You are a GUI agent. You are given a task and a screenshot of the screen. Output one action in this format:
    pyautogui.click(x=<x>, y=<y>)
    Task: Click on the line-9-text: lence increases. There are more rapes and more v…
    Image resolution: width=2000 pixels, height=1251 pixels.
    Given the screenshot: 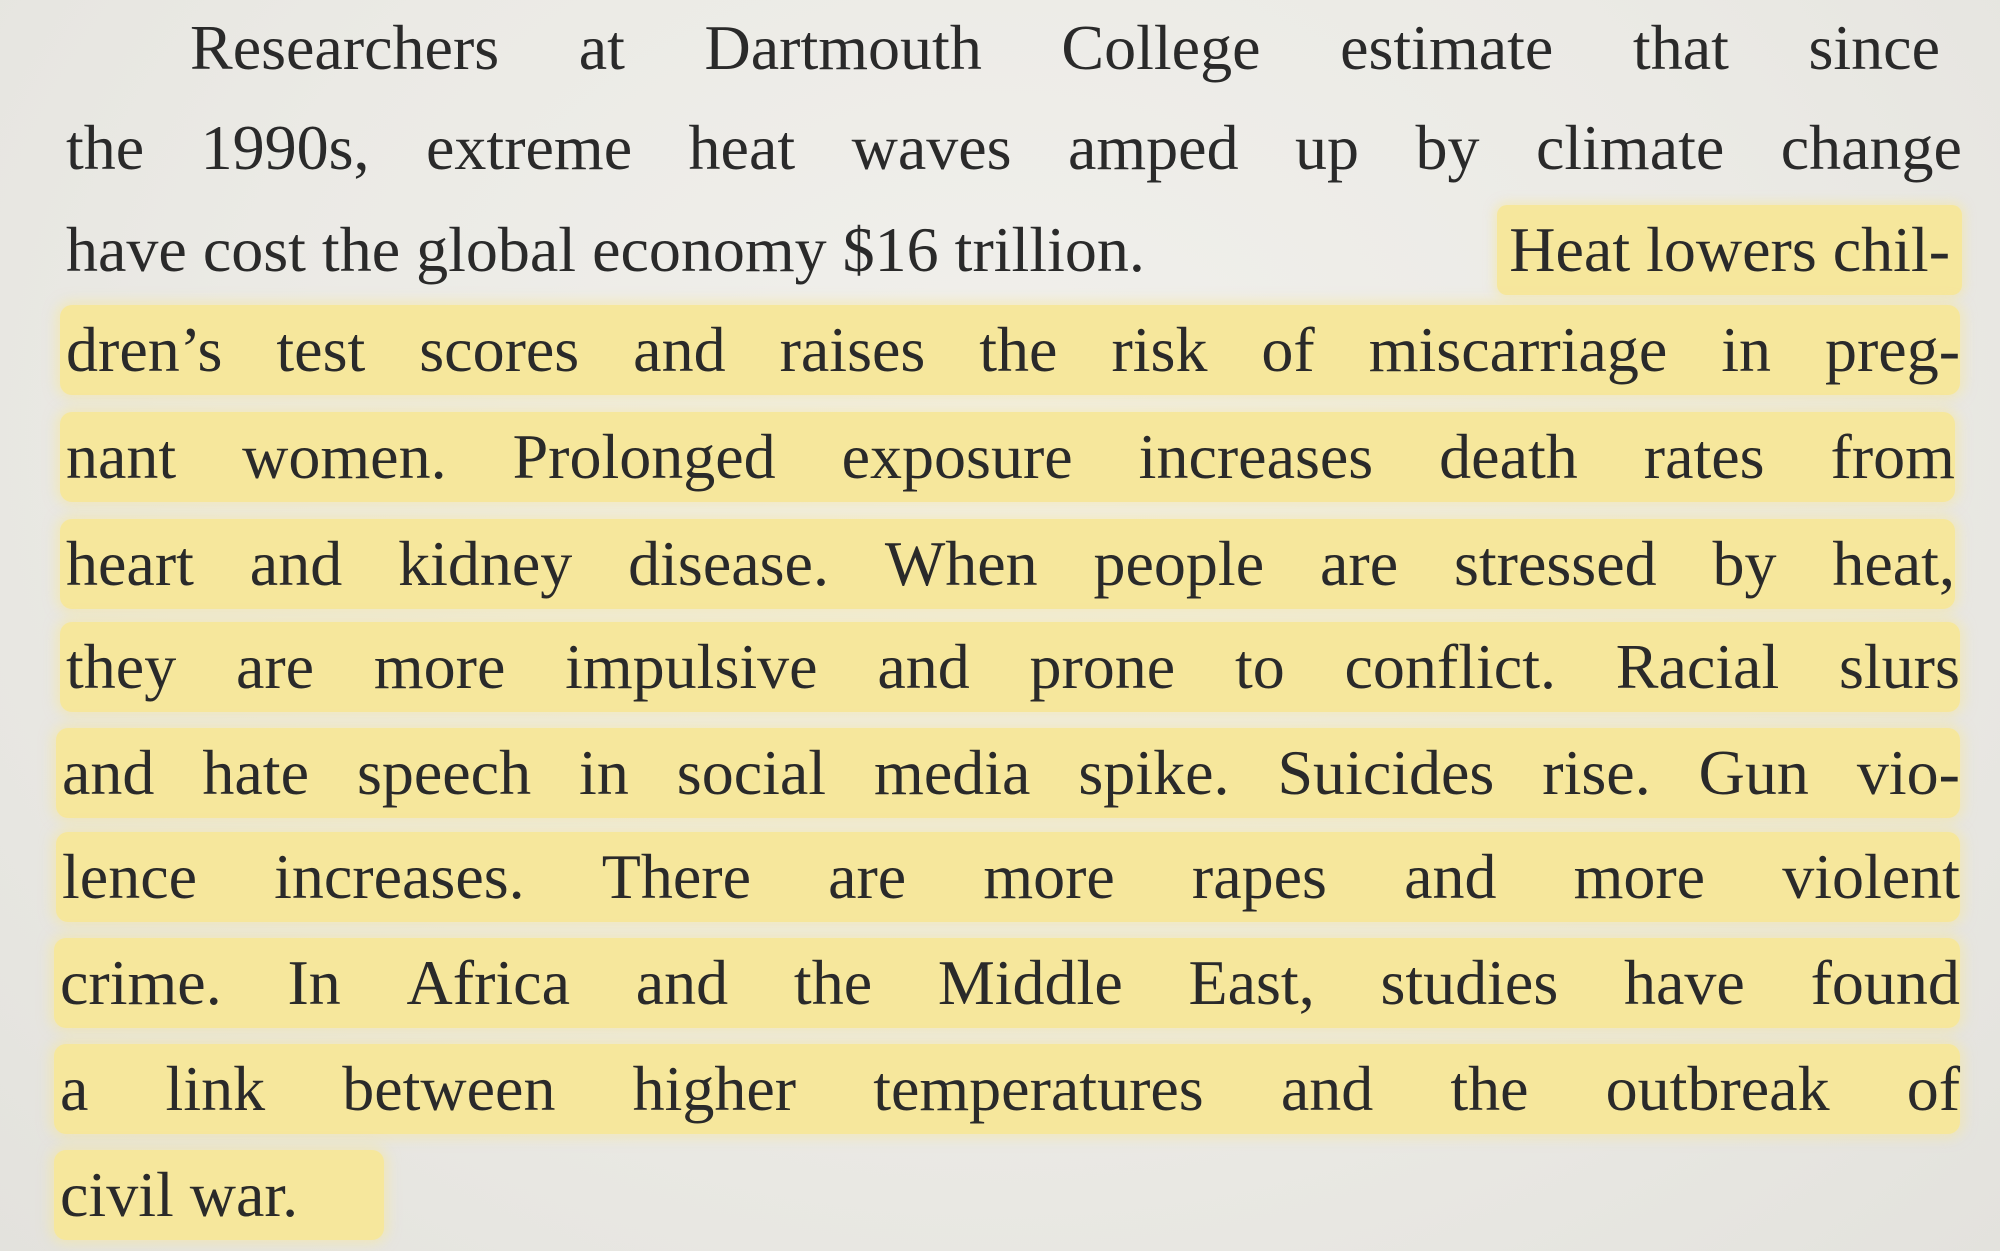 What is the action you would take?
    pyautogui.click(x=1011, y=877)
    